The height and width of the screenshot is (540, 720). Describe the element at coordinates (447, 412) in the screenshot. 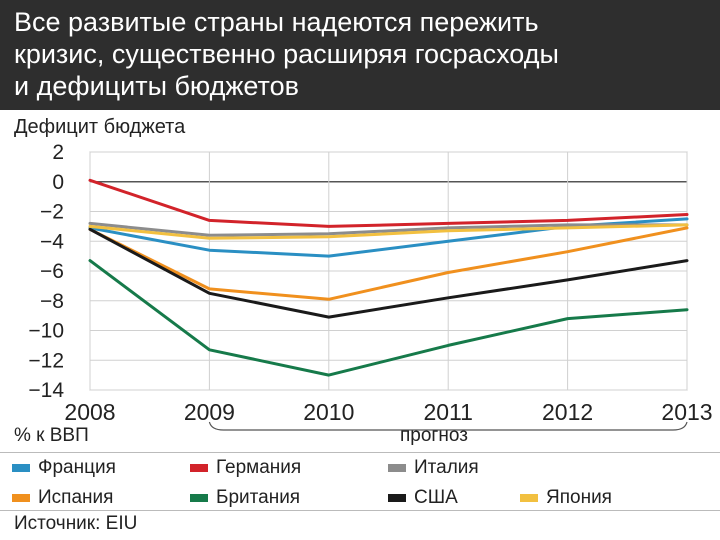

I see `x-tick-label: 2011` at that location.